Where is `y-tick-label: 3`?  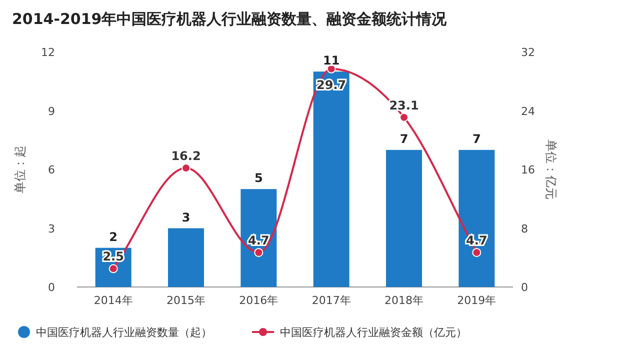
y-tick-label: 3 is located at coordinates (51, 229).